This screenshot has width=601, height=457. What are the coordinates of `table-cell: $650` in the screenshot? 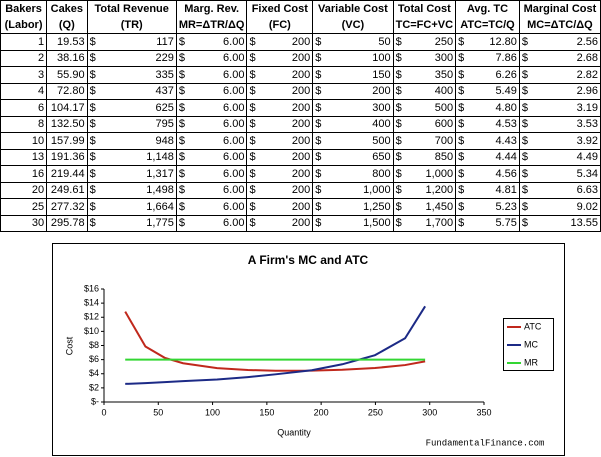 It's located at (353, 157).